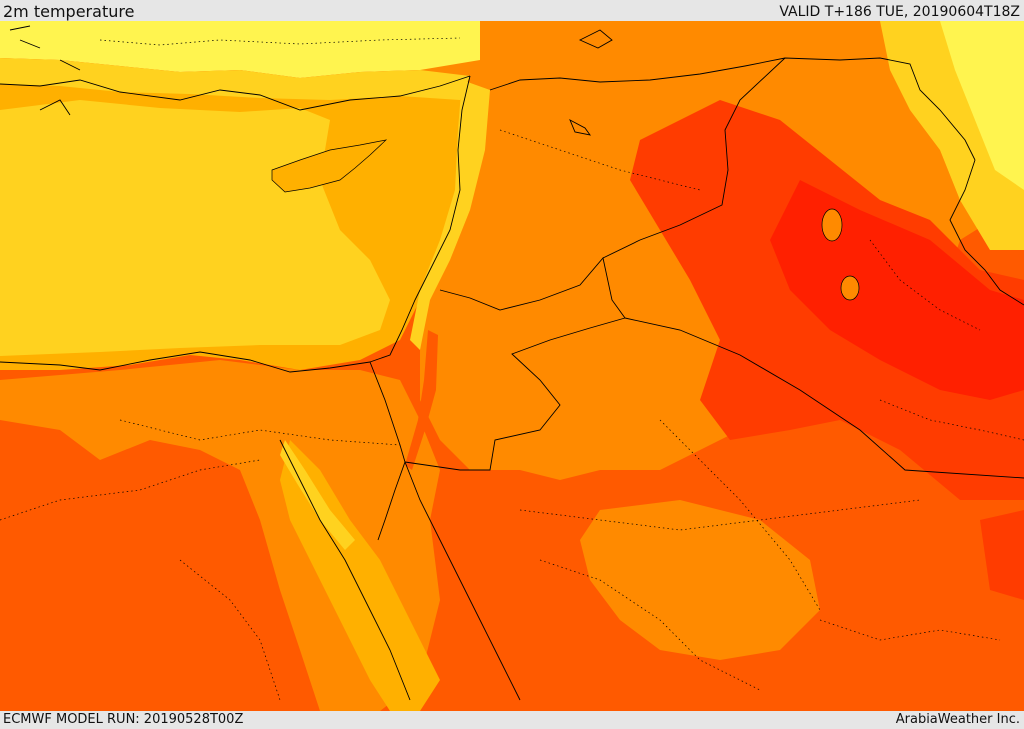 The image size is (1024, 729). What do you see at coordinates (123, 719) in the screenshot?
I see `model-run-label: ECMWF MODEL RUN: 20190528T00Z` at bounding box center [123, 719].